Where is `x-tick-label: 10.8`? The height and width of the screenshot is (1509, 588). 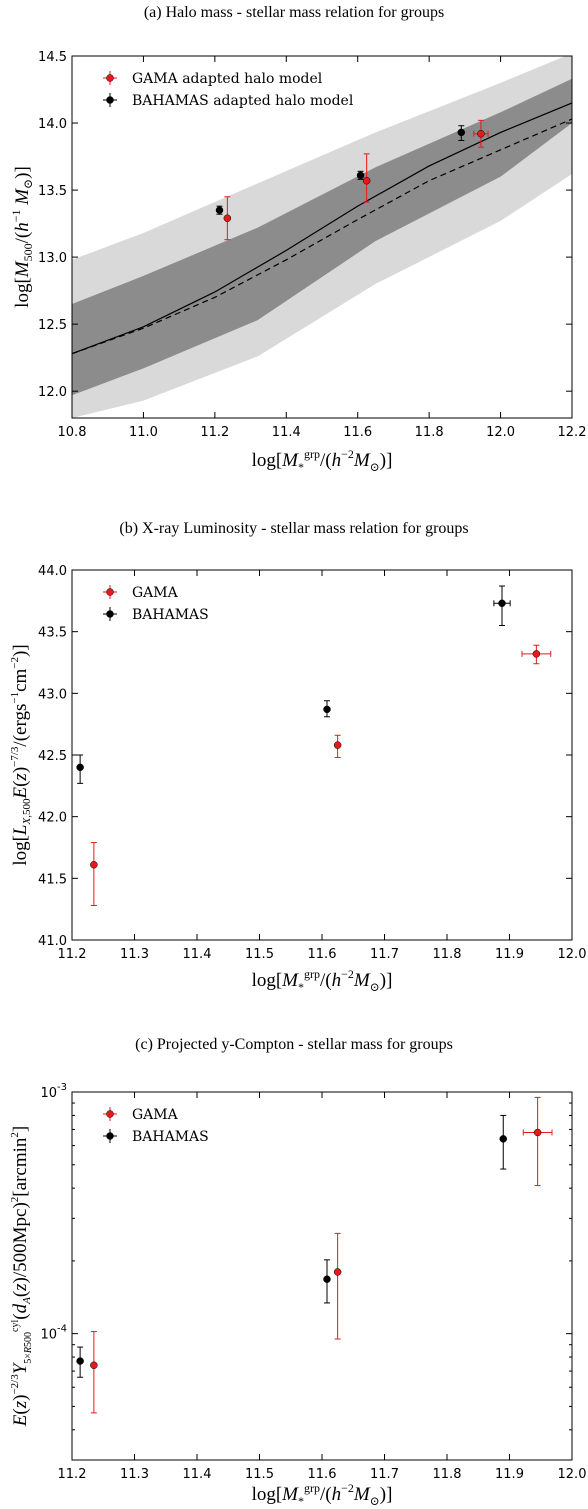 x-tick-label: 10.8 is located at coordinates (72, 432).